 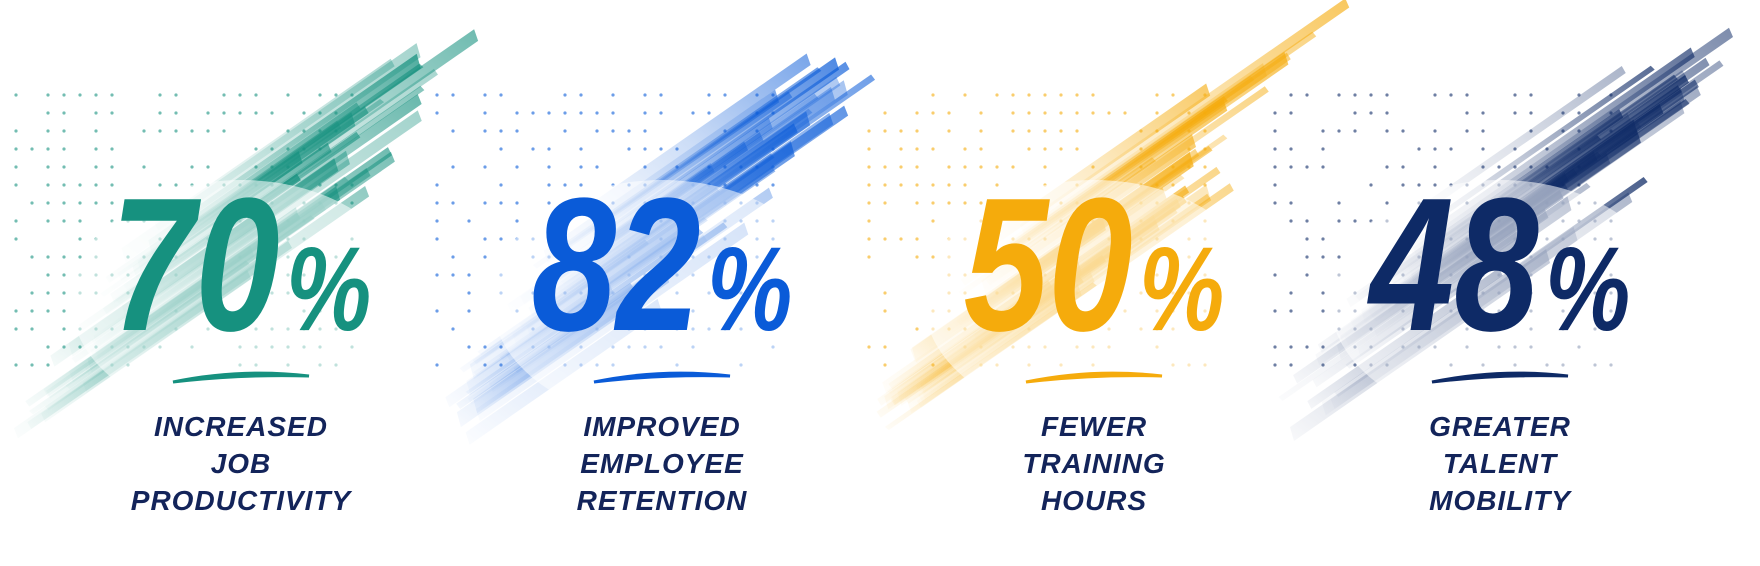 What do you see at coordinates (241, 265) in the screenshot?
I see `stat-value: 70%` at bounding box center [241, 265].